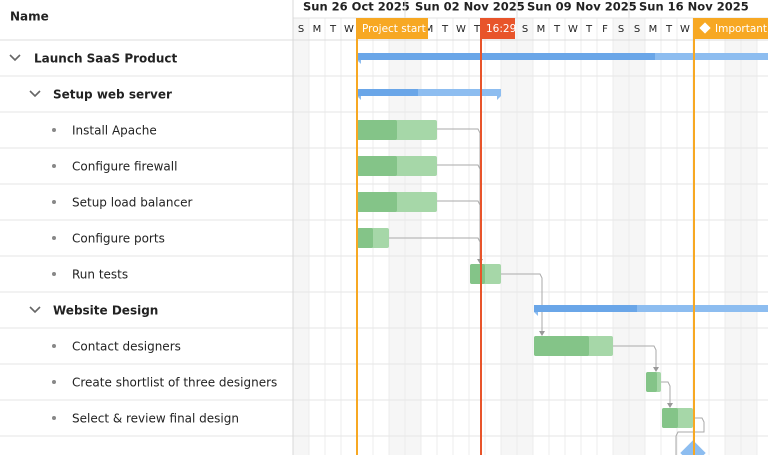 The height and width of the screenshot is (459, 768). I want to click on task-name: Setup load balancer, so click(132, 203).